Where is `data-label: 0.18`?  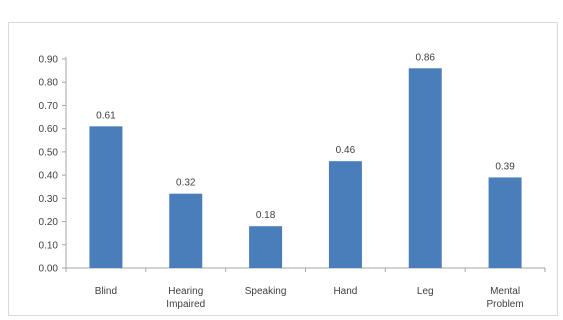 data-label: 0.18 is located at coordinates (266, 215).